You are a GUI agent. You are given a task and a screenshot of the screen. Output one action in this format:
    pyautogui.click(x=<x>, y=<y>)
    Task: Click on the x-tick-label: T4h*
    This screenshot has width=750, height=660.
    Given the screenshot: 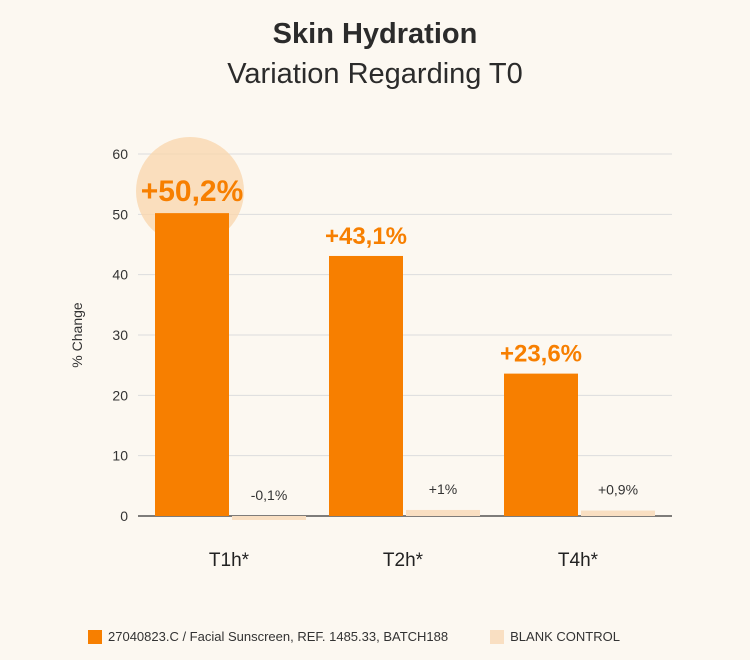 What is the action you would take?
    pyautogui.click(x=578, y=560)
    